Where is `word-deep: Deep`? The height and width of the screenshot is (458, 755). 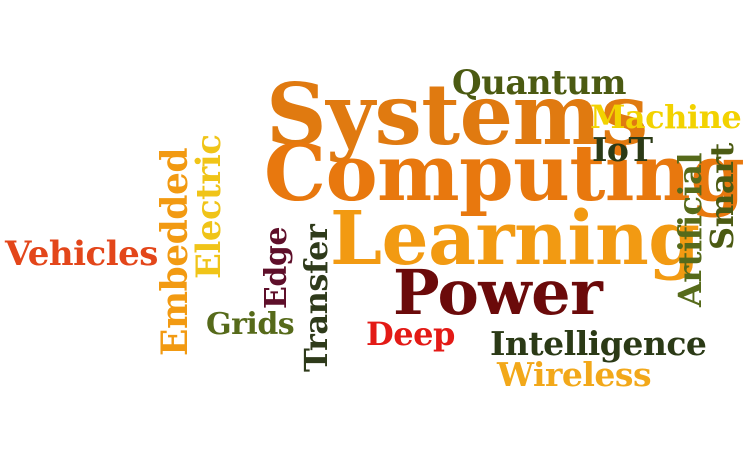
word-deep: Deep is located at coordinates (410, 334).